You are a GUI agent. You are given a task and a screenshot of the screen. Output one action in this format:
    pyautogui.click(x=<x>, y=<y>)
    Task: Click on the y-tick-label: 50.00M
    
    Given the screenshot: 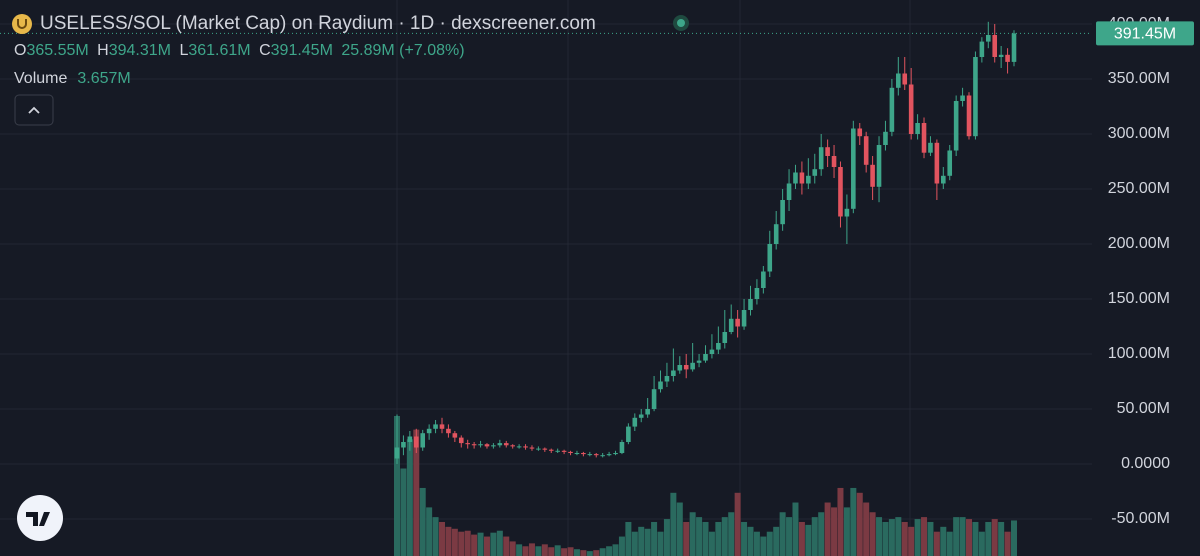 What is the action you would take?
    pyautogui.click(x=1143, y=408)
    